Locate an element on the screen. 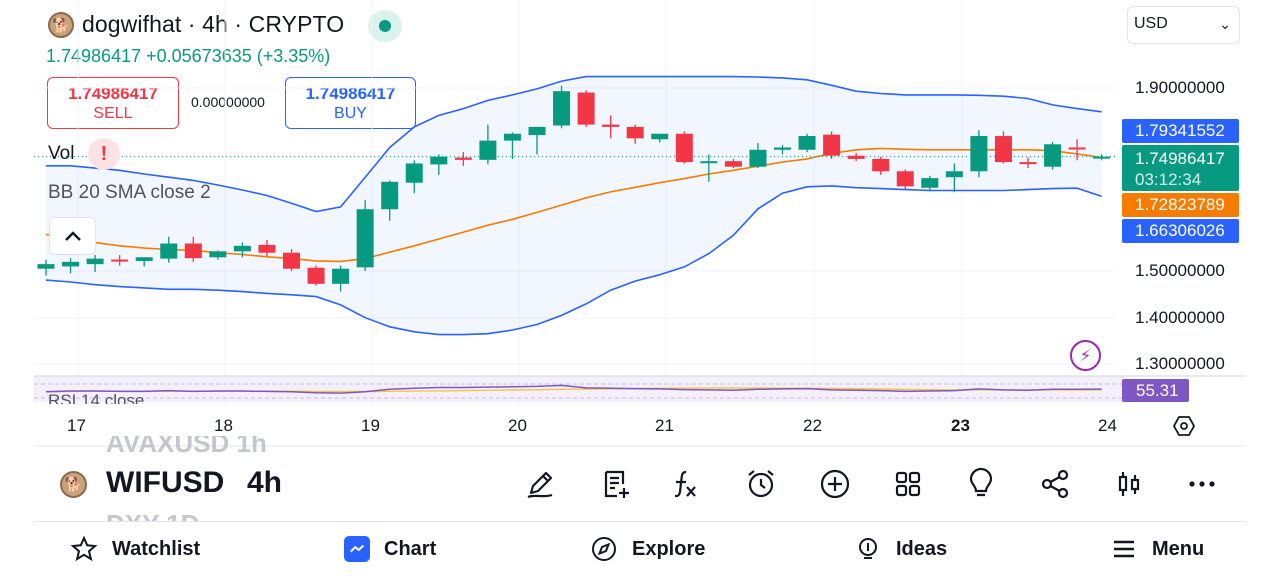  draw-tool-button is located at coordinates (540, 484).